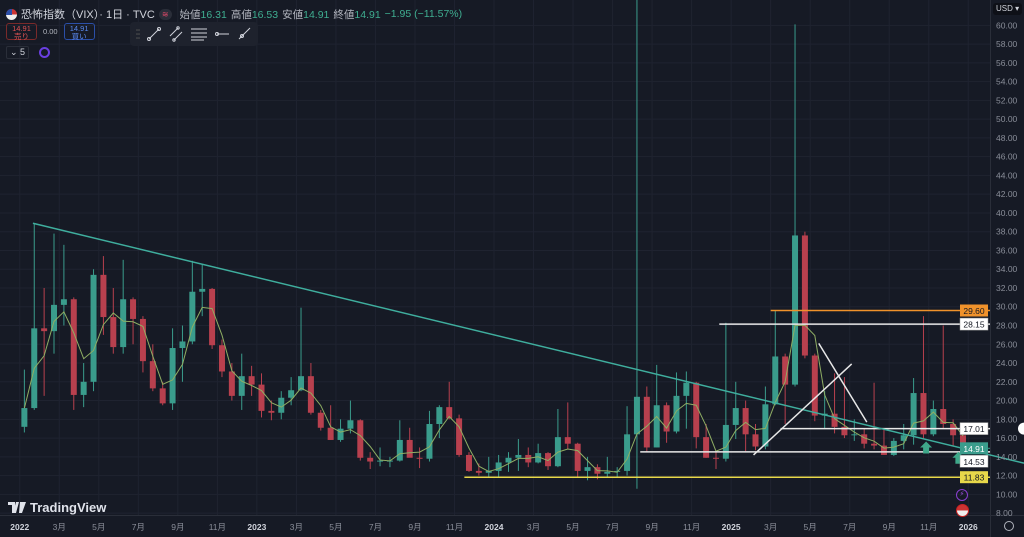  Describe the element at coordinates (265, 14) in the screenshot. I see `ohlc-value: 16.53` at that location.